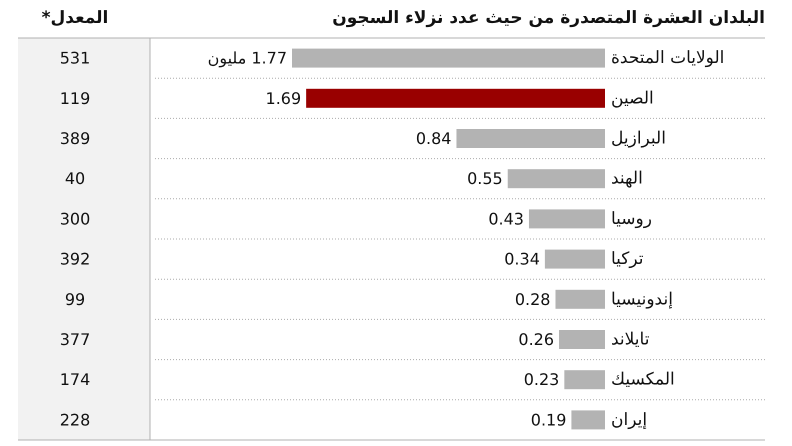  Describe the element at coordinates (536, 339) in the screenshot. I see `data-label: 0.26` at that location.